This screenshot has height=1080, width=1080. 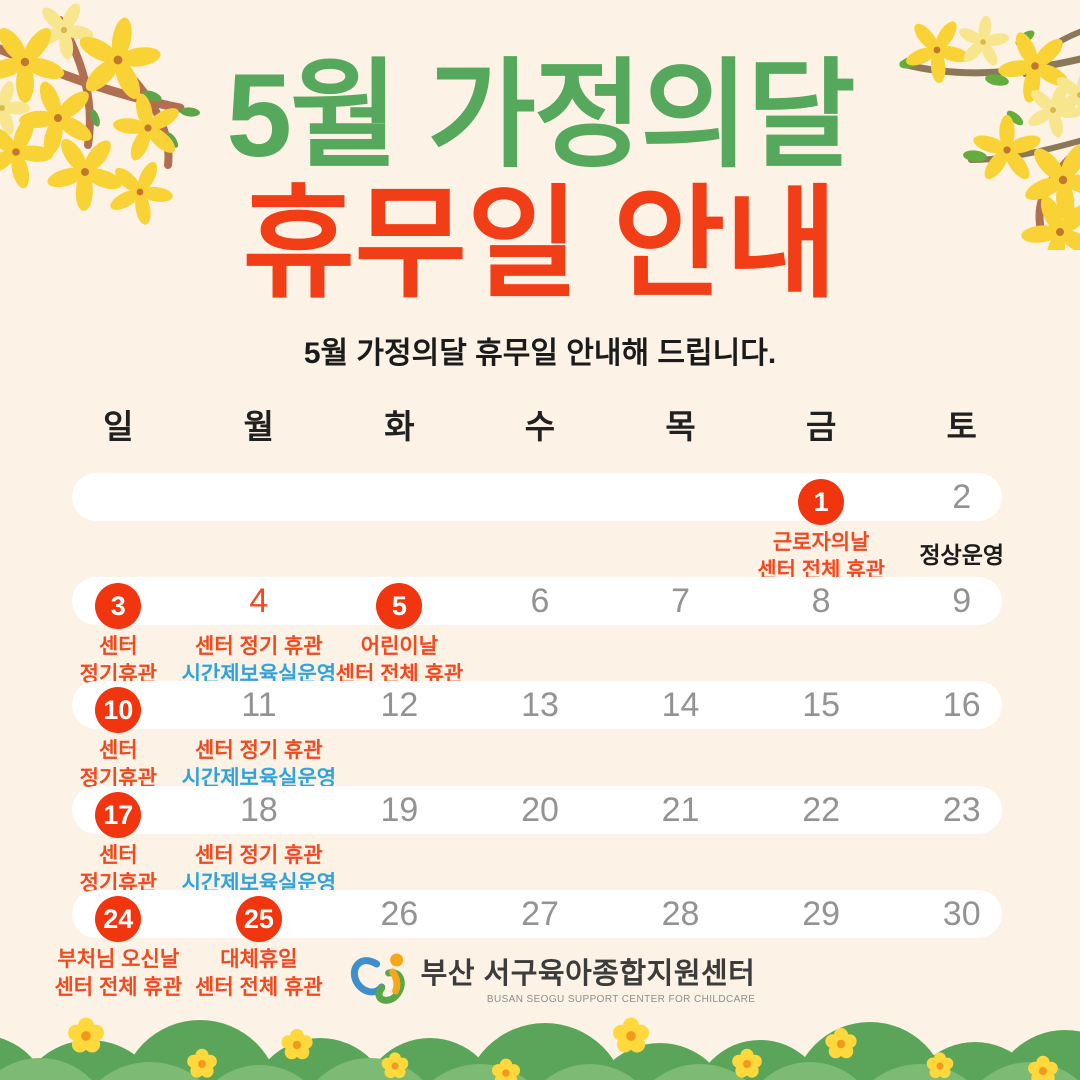 I want to click on org-name-en: BUSAN SEOGU SUPPORT CENTER FOR CHILDCARE, so click(x=621, y=999).